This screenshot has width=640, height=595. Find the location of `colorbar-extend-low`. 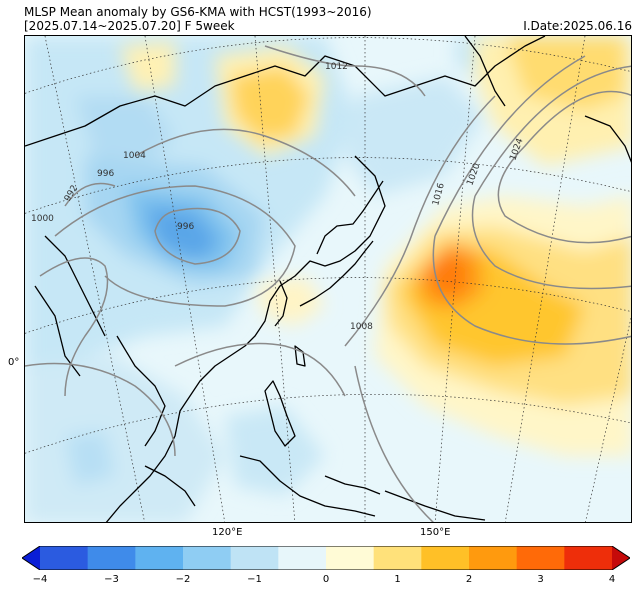

colorbar-extend-low is located at coordinates (31, 558).